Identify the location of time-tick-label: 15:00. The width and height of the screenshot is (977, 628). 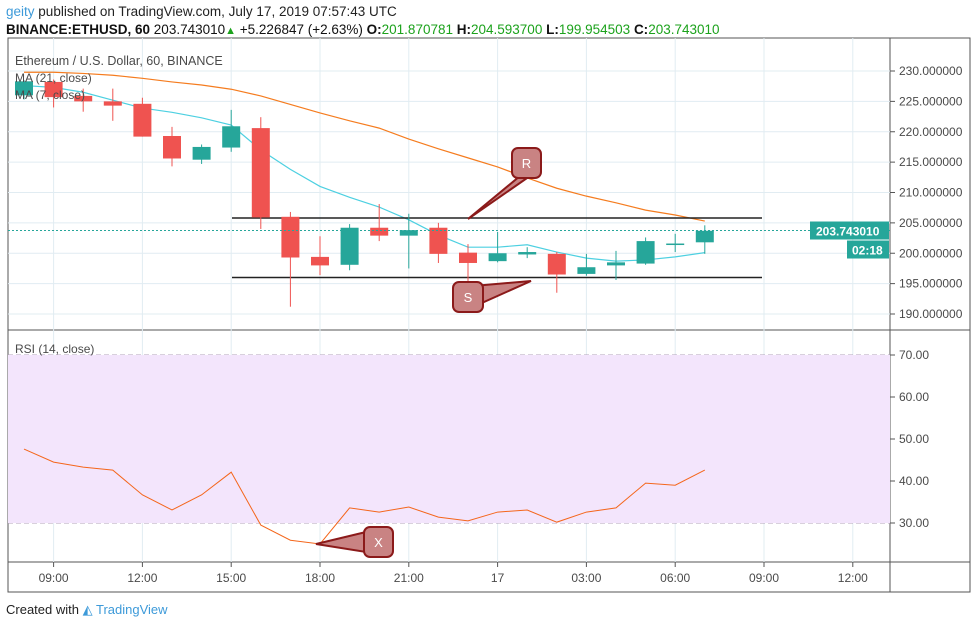
(231, 578).